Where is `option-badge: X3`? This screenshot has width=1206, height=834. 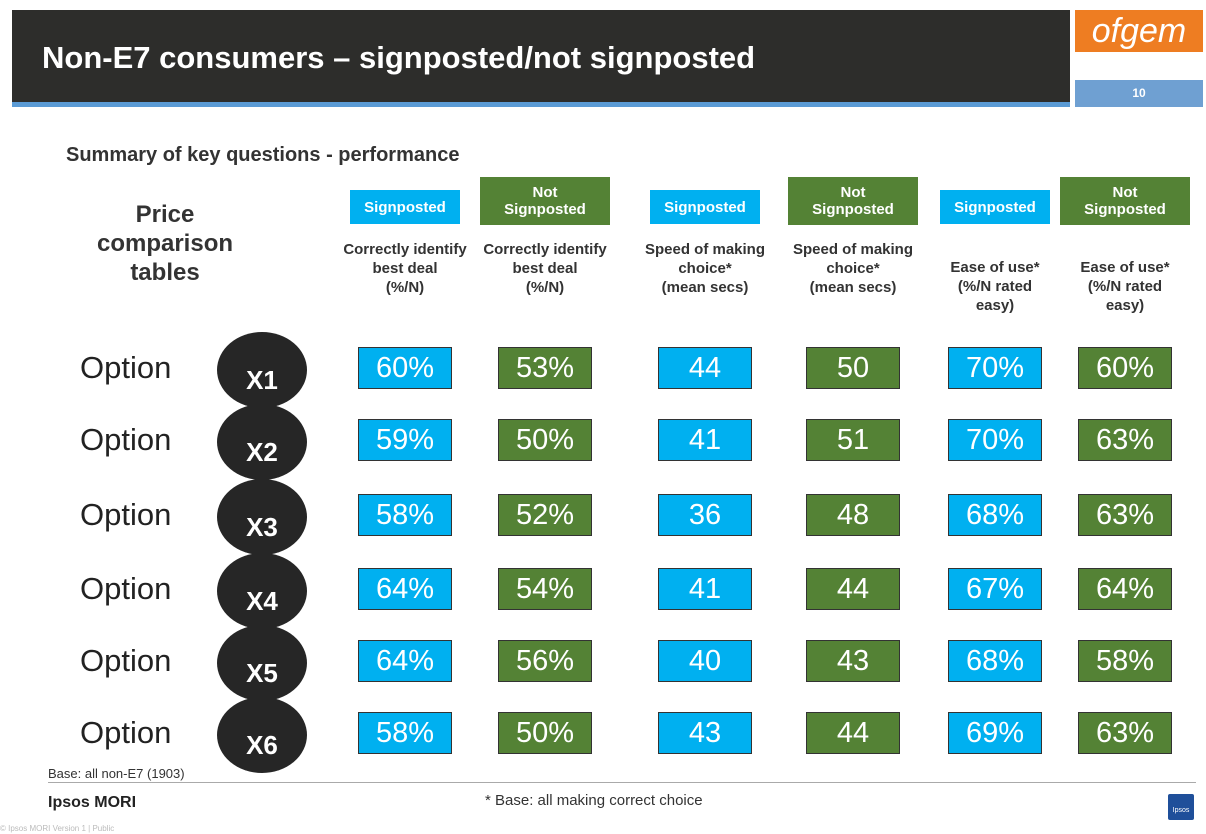 option-badge: X3 is located at coordinates (262, 517).